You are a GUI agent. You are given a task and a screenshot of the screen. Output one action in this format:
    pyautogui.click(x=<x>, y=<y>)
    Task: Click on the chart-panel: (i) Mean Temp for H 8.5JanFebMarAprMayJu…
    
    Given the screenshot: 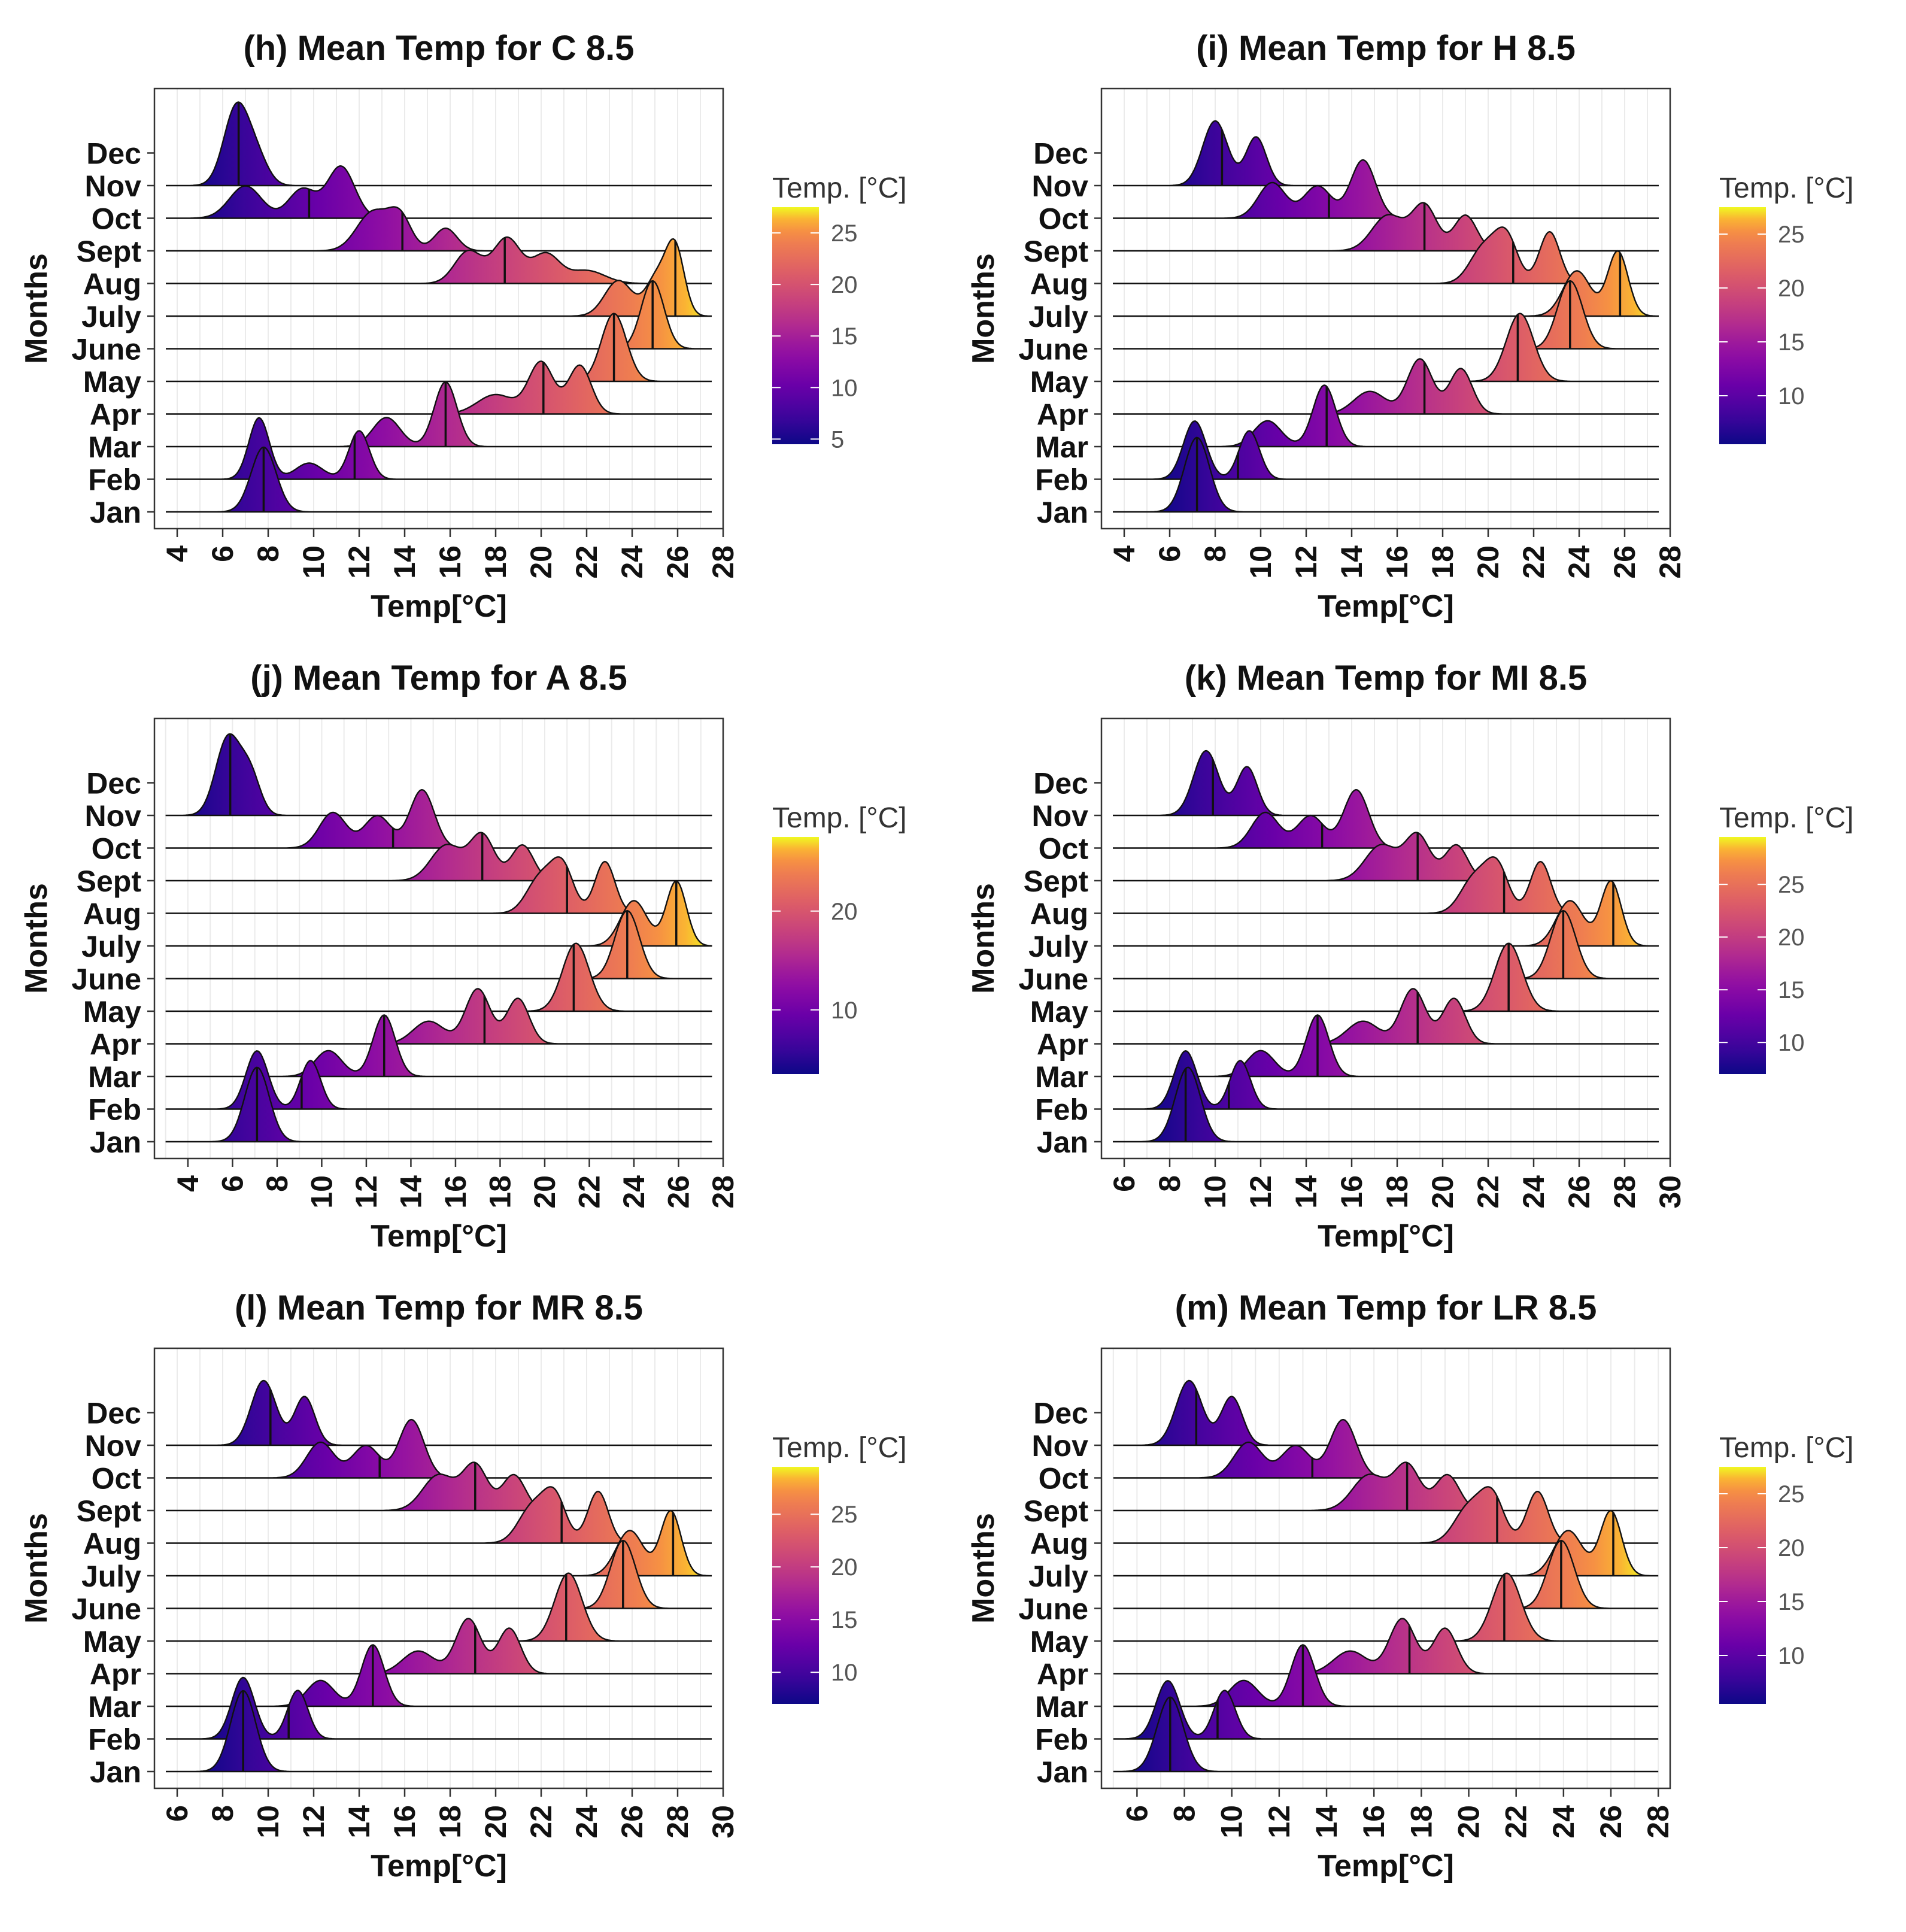 What is the action you would take?
    pyautogui.click(x=1410, y=327)
    